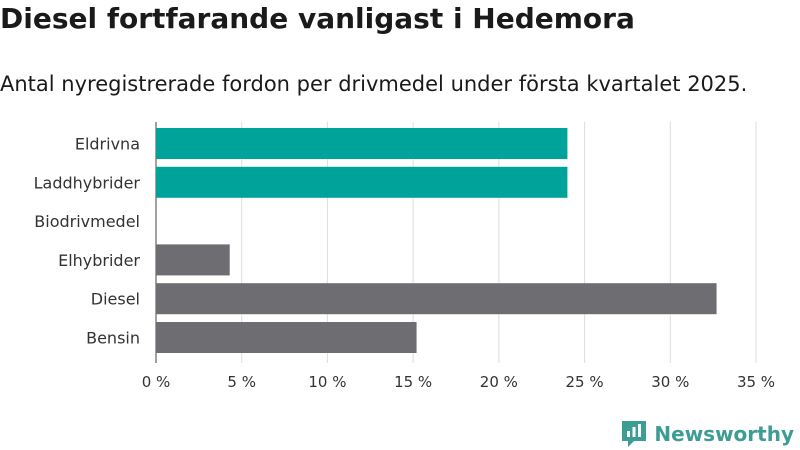 The image size is (800, 450). Describe the element at coordinates (724, 434) in the screenshot. I see `brand-name: Newsworthy` at that location.